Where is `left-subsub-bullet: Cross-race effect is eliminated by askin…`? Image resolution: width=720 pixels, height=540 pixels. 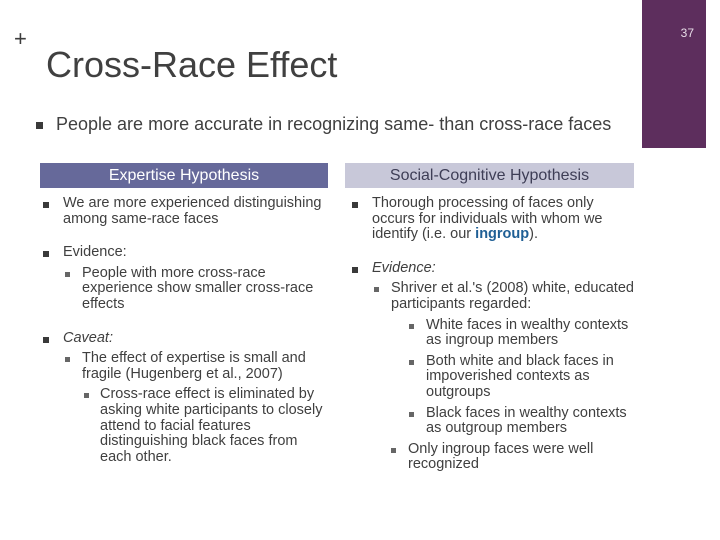 left-subsub-bullet: Cross-race effect is eliminated by askin… is located at coordinates (206, 426).